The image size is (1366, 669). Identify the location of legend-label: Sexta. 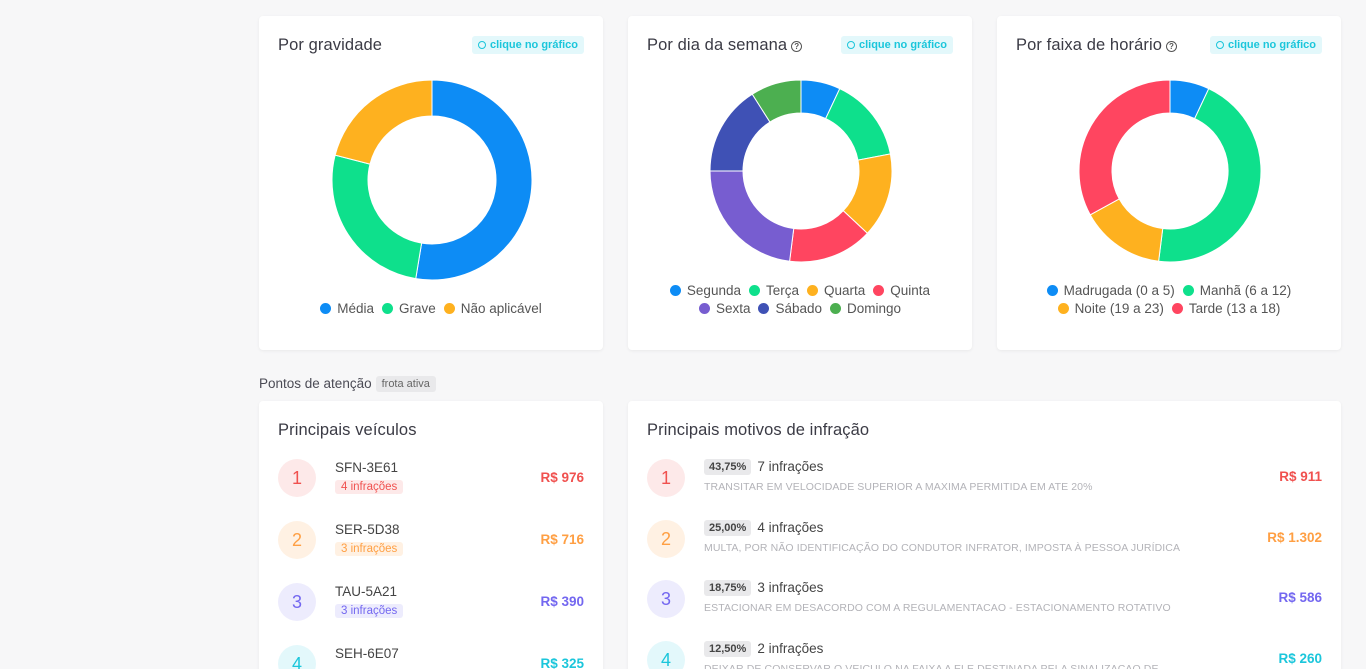
(733, 308).